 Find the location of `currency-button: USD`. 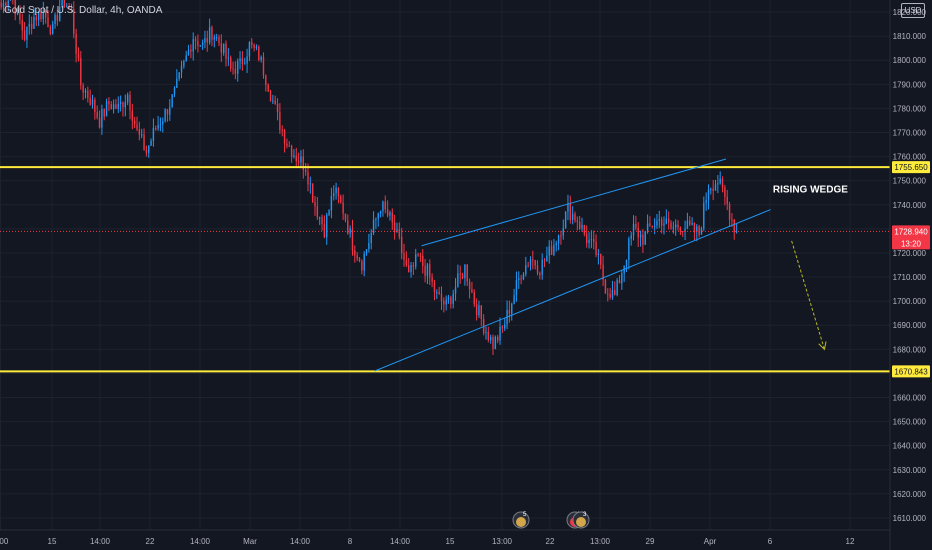

currency-button: USD is located at coordinates (913, 10).